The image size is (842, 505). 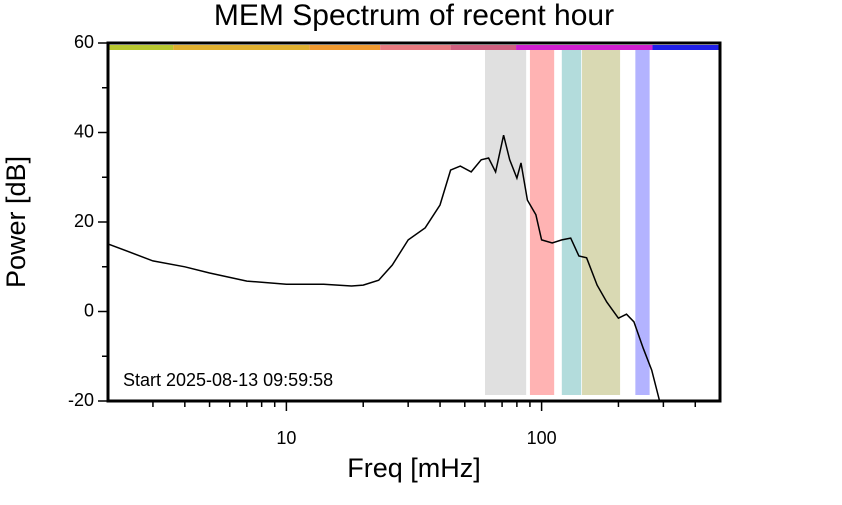 What do you see at coordinates (542, 438) in the screenshot?
I see `x-tick-label: 100` at bounding box center [542, 438].